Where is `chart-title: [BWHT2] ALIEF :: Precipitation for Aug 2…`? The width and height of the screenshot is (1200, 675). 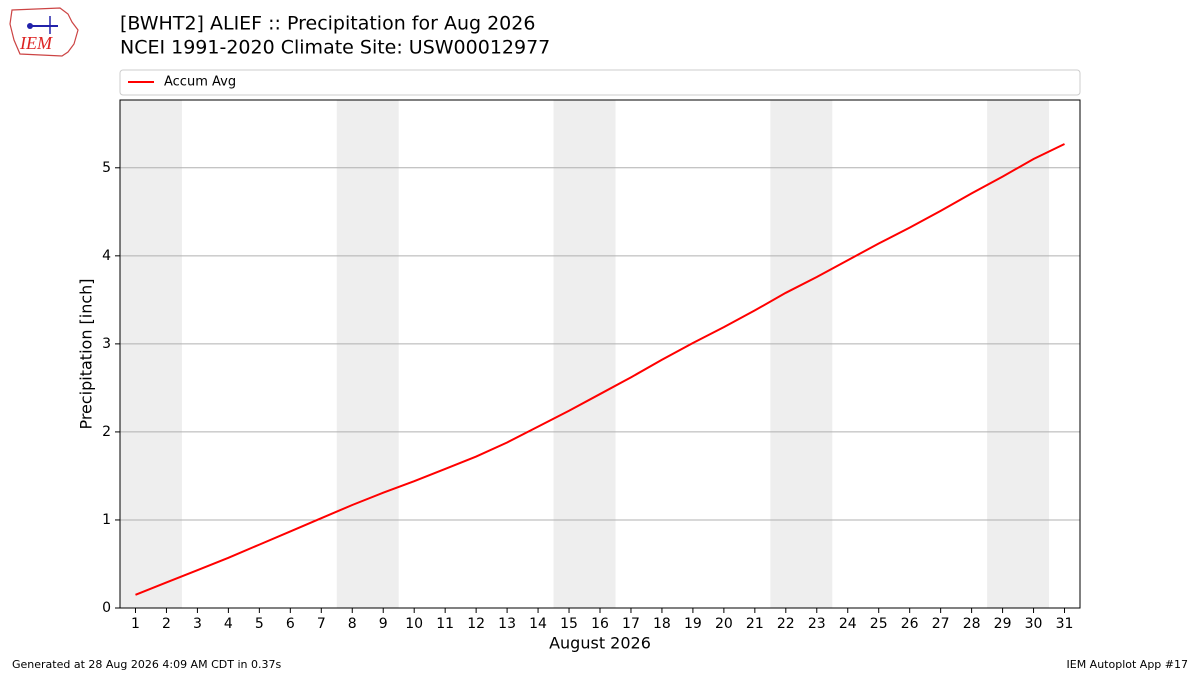 chart-title: [BWHT2] ALIEF :: Precipitation for Aug 2… is located at coordinates (327, 24).